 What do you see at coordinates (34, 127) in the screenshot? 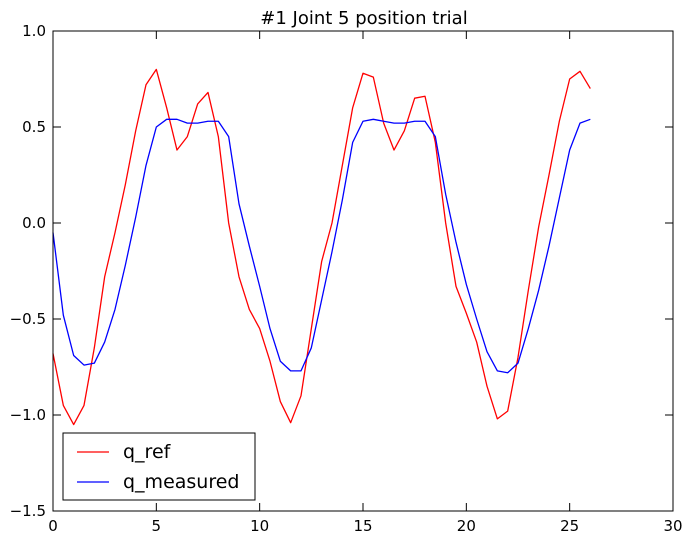
I see `y-tick-label: 0.5` at bounding box center [34, 127].